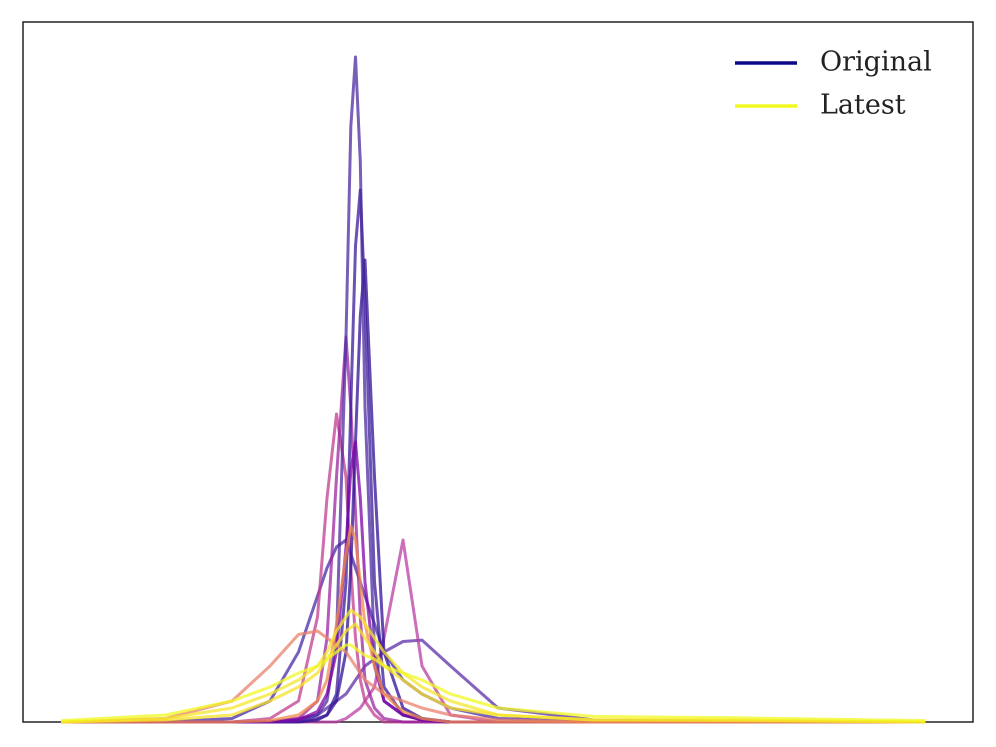 The width and height of the screenshot is (996, 747). What do you see at coordinates (876, 62) in the screenshot?
I see `legend-label: Original` at bounding box center [876, 62].